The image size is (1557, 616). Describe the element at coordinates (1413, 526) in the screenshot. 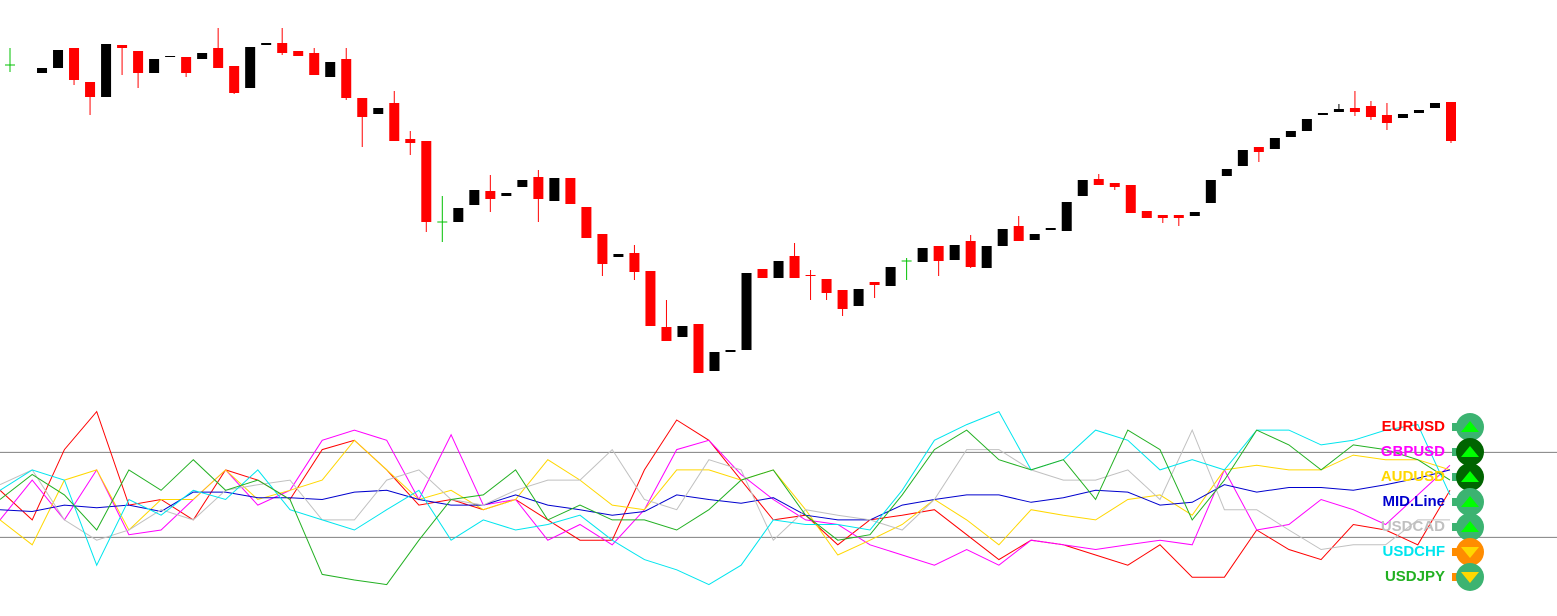

I see `legend-label: USDCAD` at that location.